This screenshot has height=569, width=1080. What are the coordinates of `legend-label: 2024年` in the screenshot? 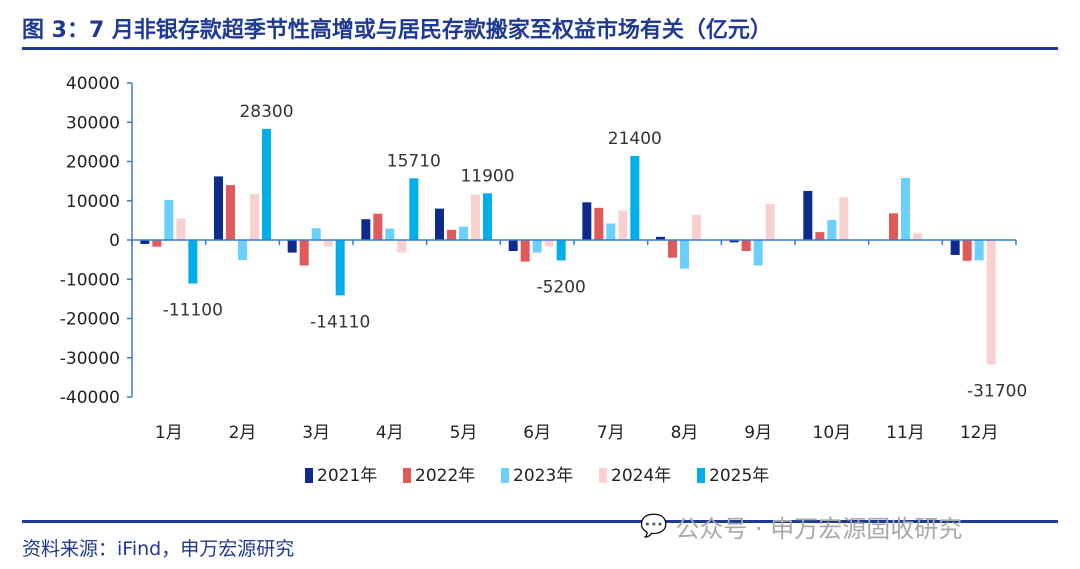 It's located at (641, 476).